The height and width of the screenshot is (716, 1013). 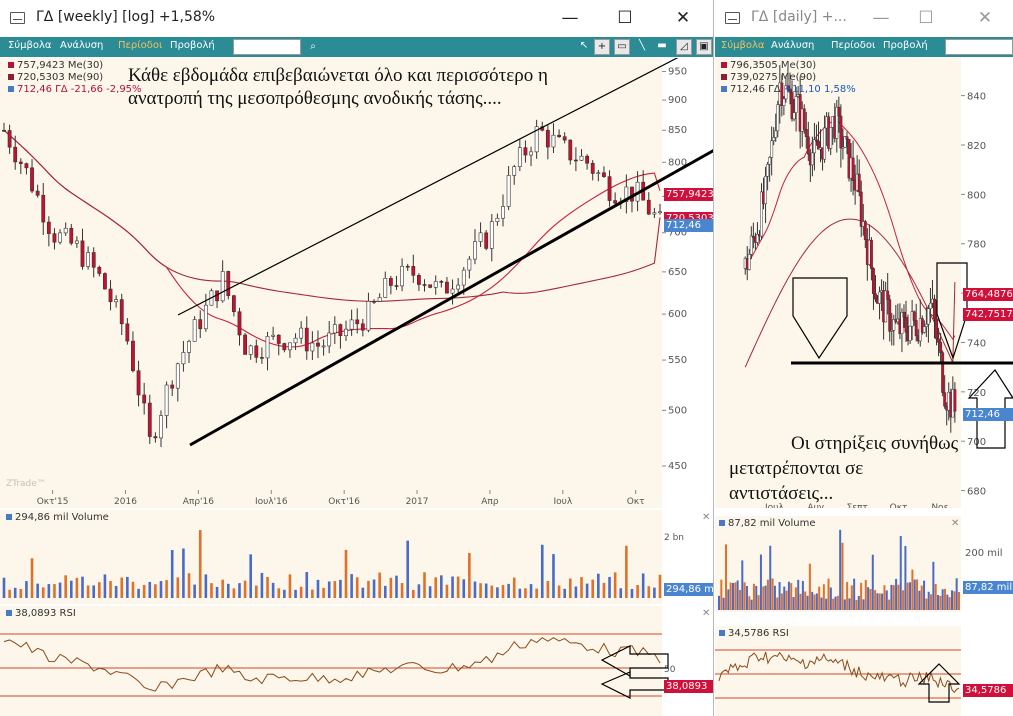 What do you see at coordinates (743, 45) in the screenshot?
I see `menu-symbols-daily: Σύμβολα` at bounding box center [743, 45].